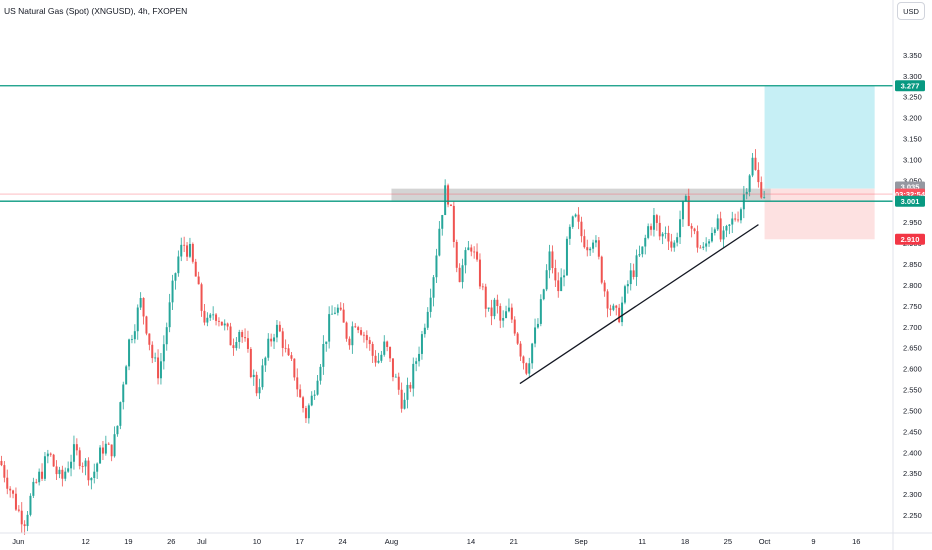 Image resolution: width=932 pixels, height=550 pixels. I want to click on resistance-zone, so click(581, 194).